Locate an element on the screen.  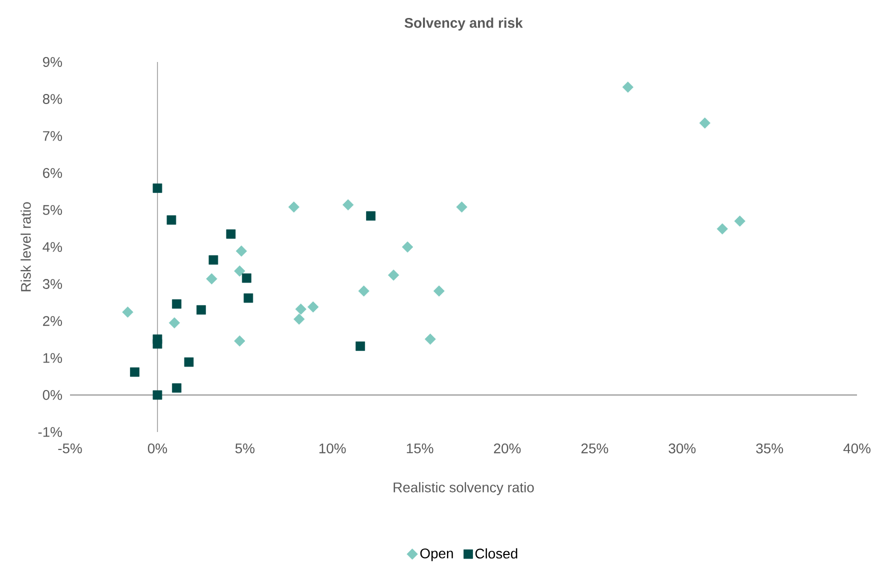
x-tick-label: -5% is located at coordinates (70, 448).